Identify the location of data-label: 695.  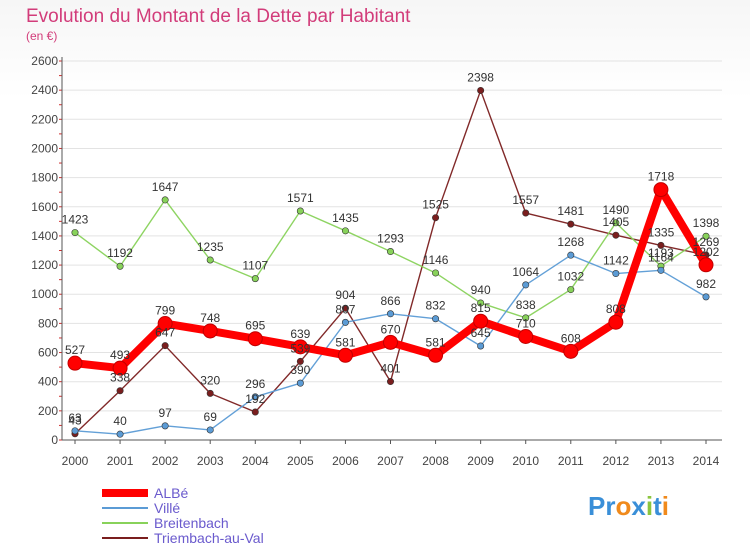
(255, 326).